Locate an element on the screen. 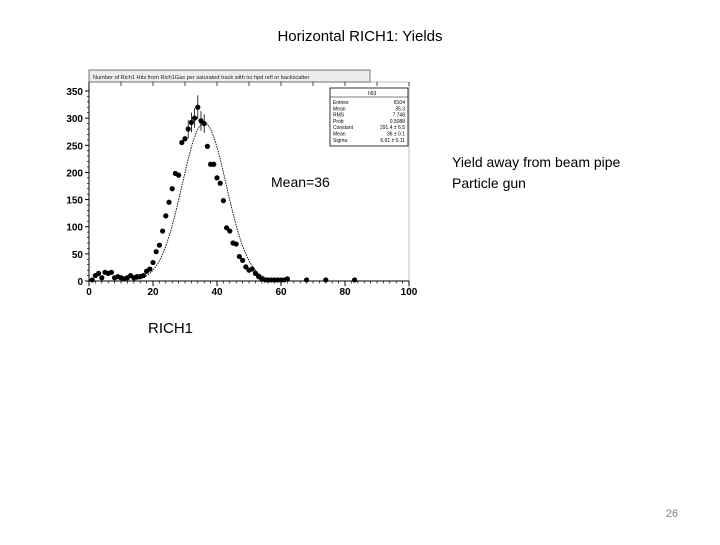 The width and height of the screenshot is (720, 545). x-tick-label: 100 is located at coordinates (409, 292).